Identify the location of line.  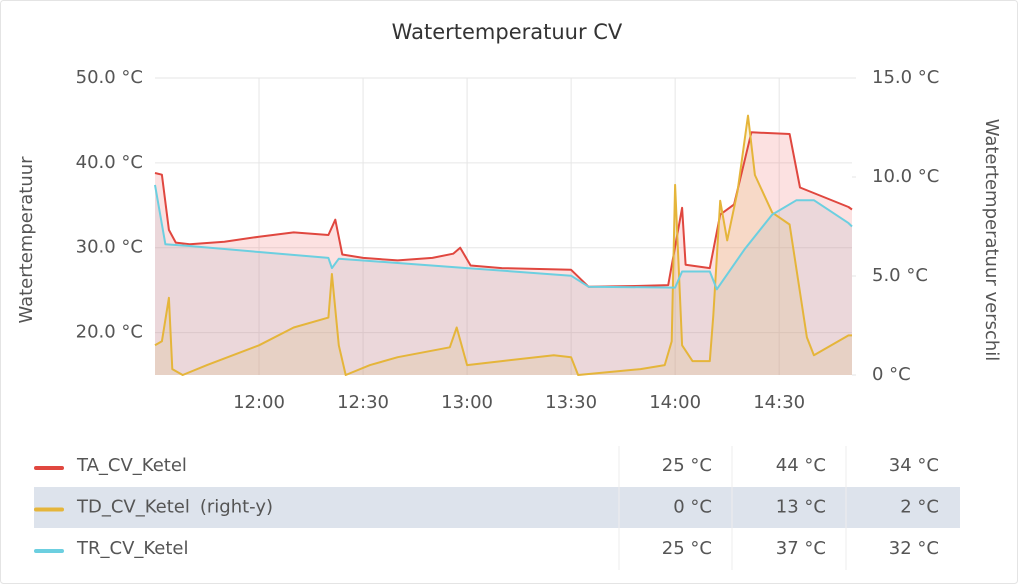
(503, 237).